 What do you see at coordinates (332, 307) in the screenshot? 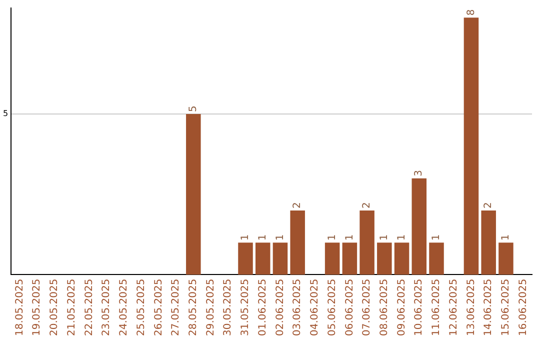
I see `x-tick-label: 05.06.2025` at bounding box center [332, 307].